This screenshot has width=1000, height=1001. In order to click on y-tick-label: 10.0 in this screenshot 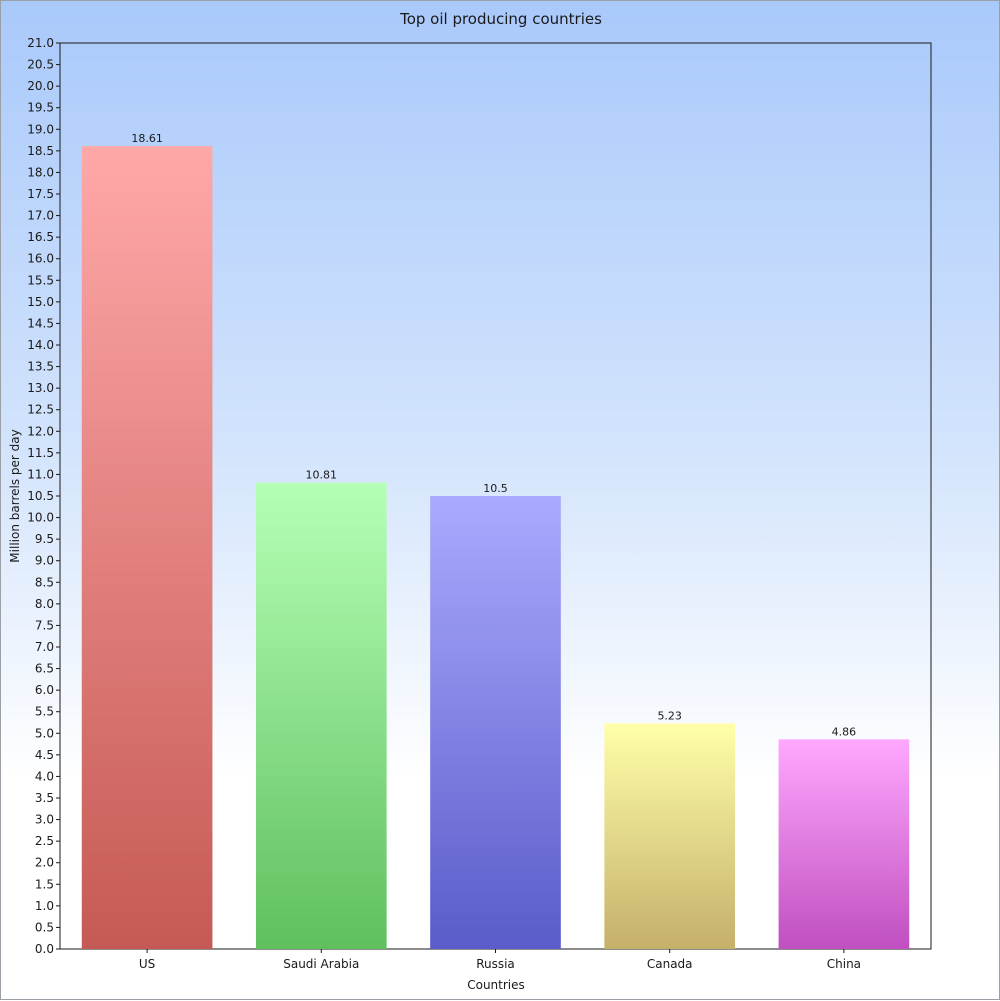, I will do `click(40, 518)`.